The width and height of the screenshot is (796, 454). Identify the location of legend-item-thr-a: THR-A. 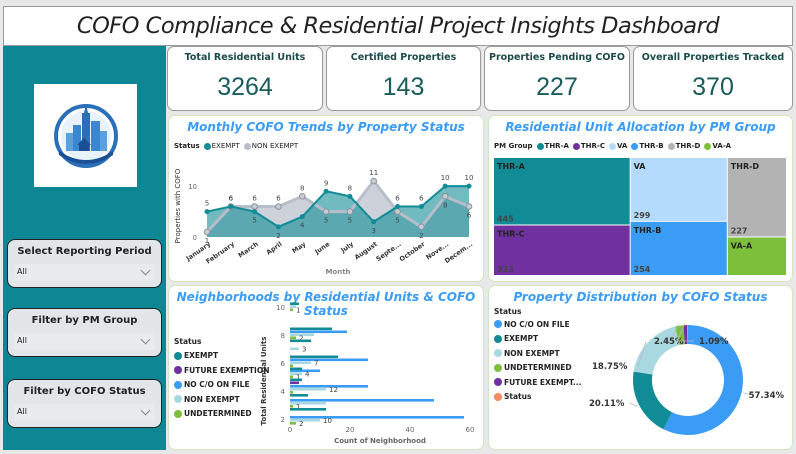
(552, 146).